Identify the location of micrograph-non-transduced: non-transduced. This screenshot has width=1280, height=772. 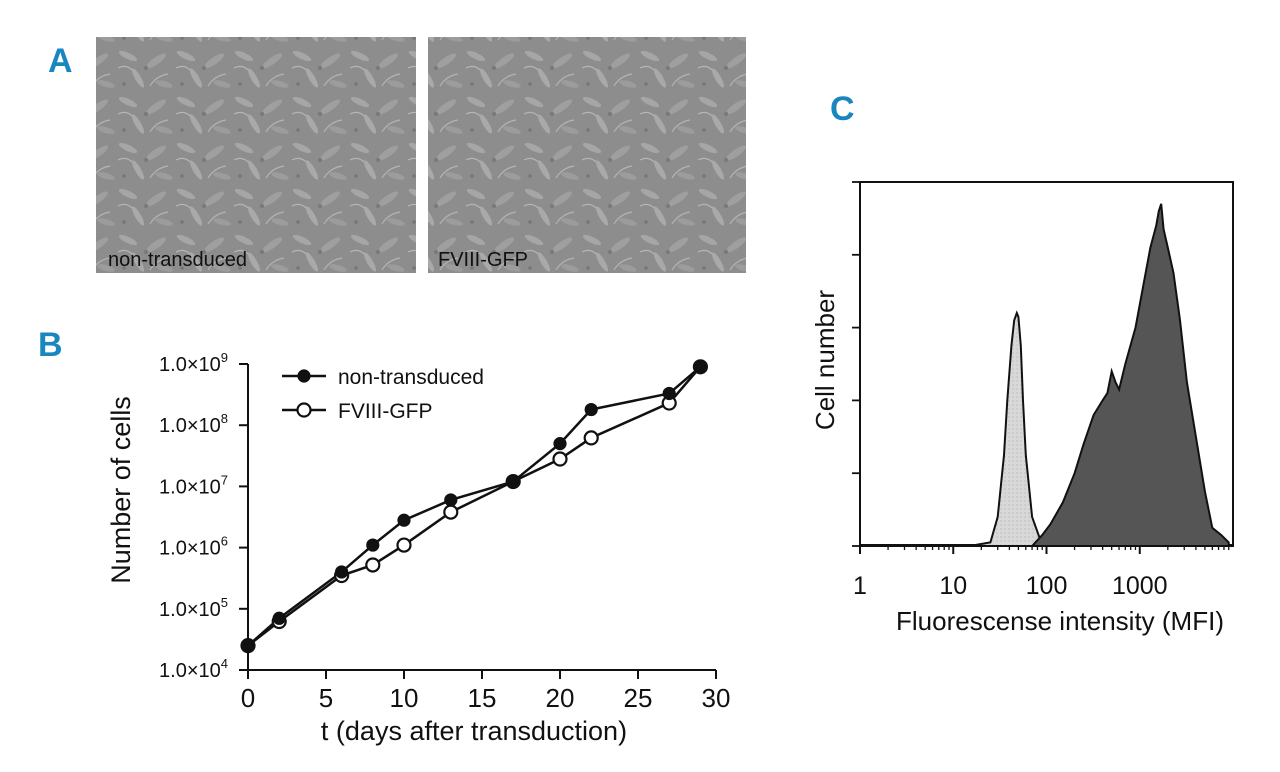
(256, 155).